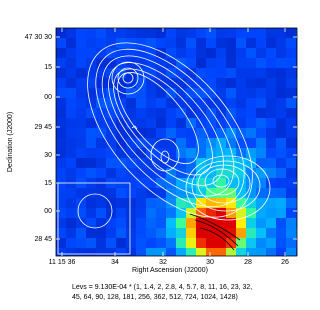  Describe the element at coordinates (48, 183) in the screenshot. I see `y-tick-label: 15` at that location.